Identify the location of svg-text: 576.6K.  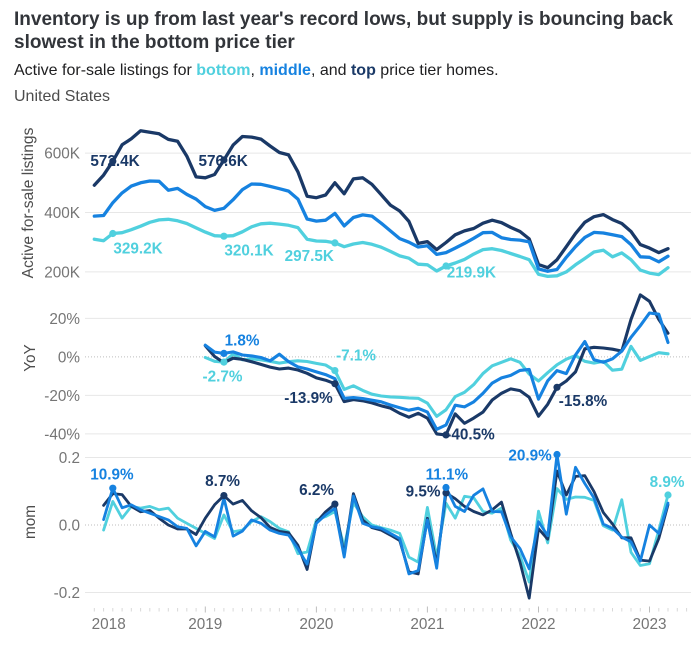
(223, 161).